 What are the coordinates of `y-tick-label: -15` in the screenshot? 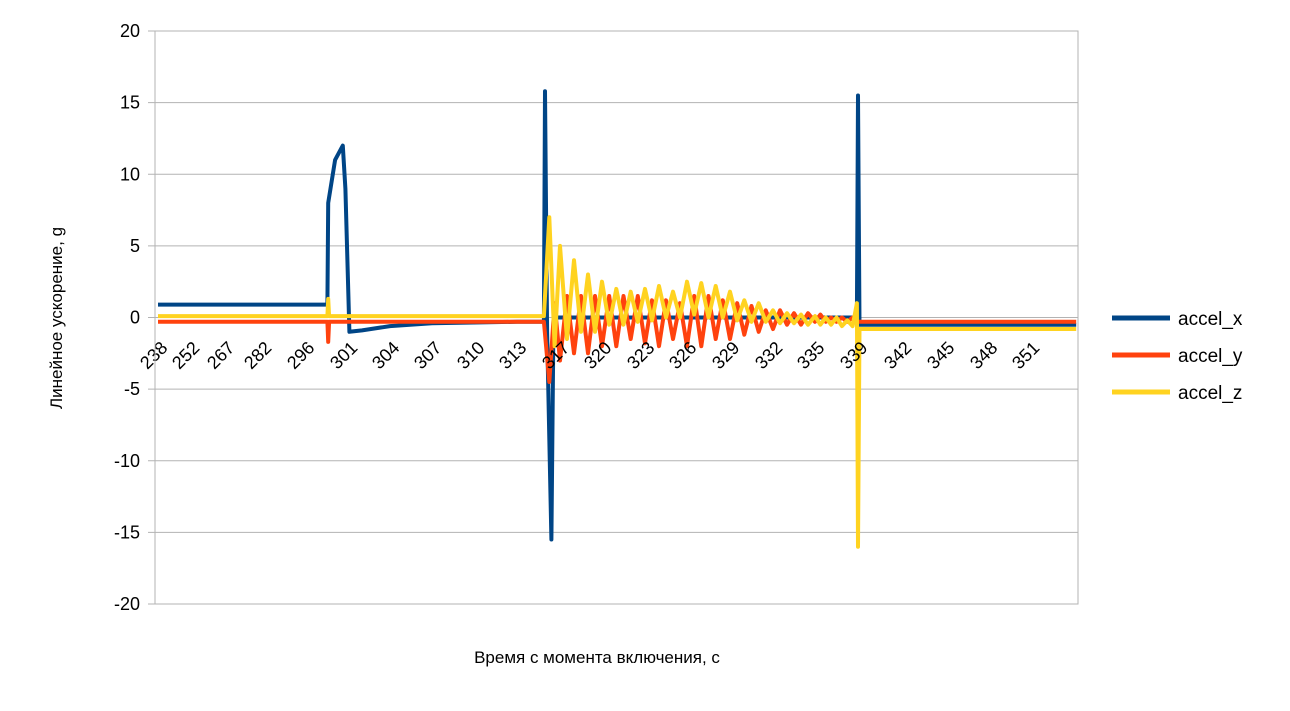 It's located at (127, 532).